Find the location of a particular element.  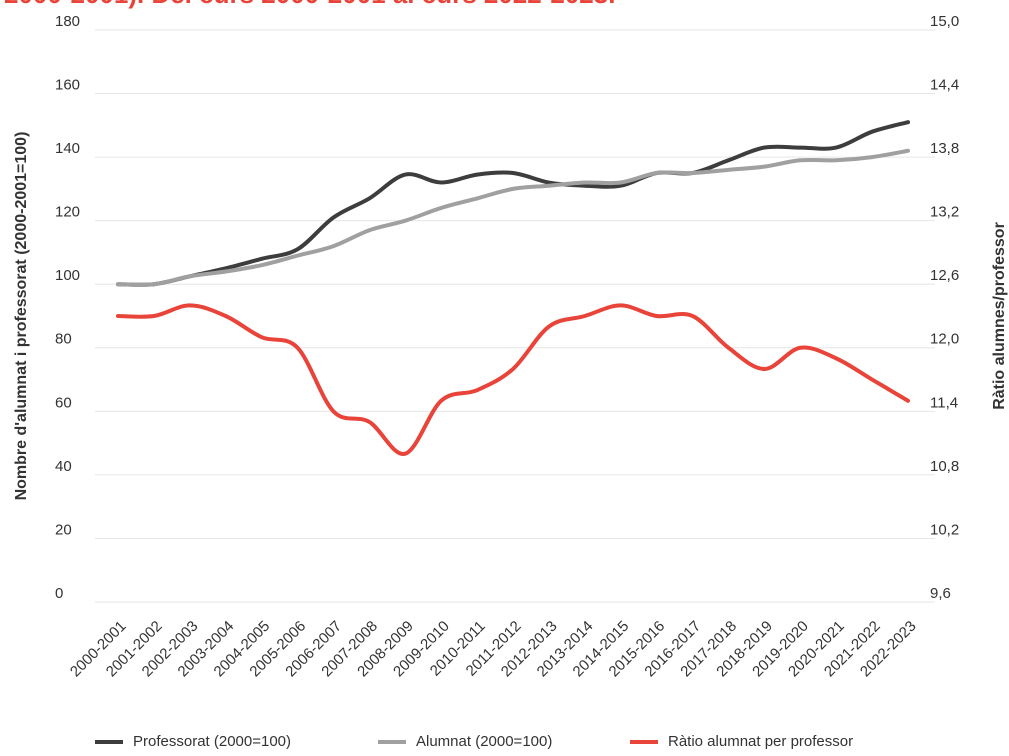

y-tick-label: 120 is located at coordinates (67, 212).